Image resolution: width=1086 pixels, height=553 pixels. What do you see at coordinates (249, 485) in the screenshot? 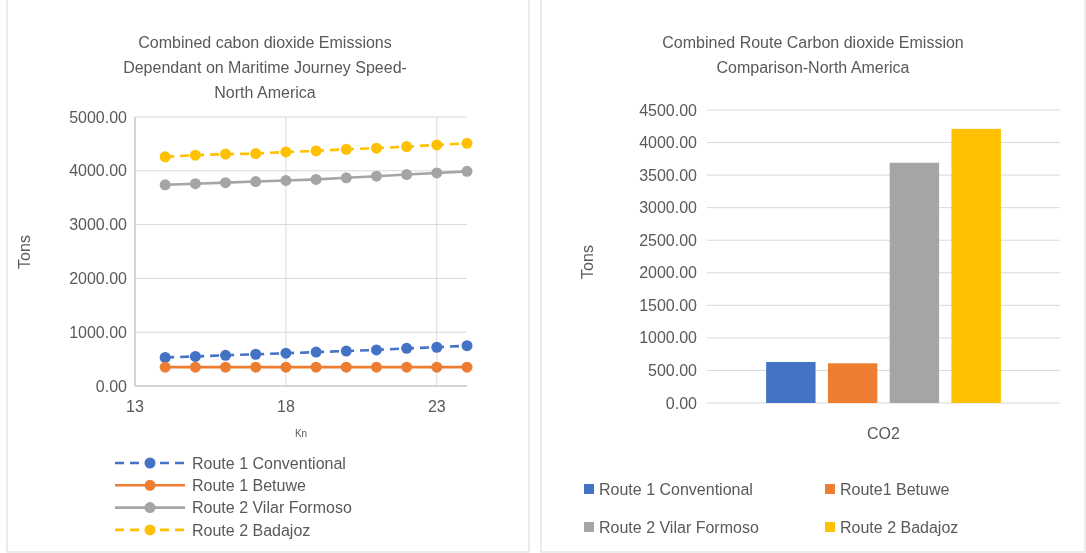
I see `legend-label: Route 1 Betuwe` at bounding box center [249, 485].